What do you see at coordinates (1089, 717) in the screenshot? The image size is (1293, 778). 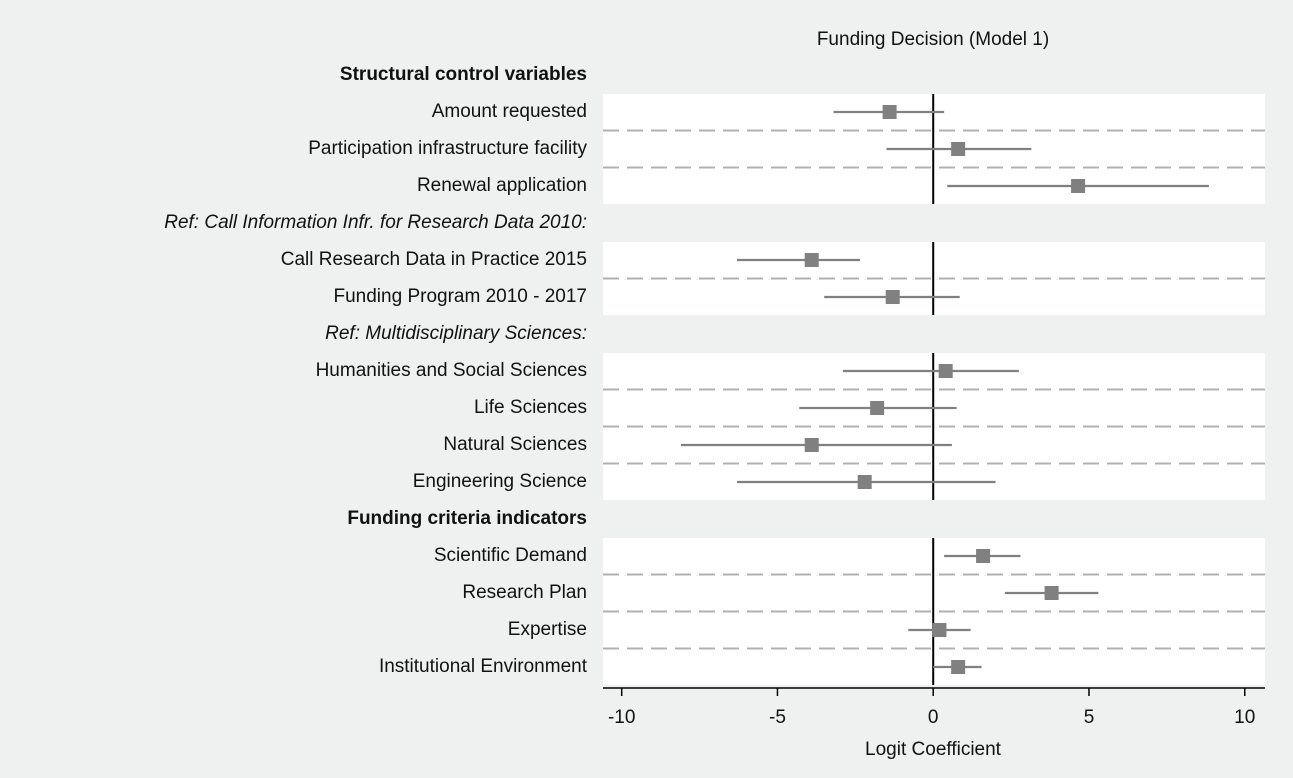 I see `x-tick-label: 5` at bounding box center [1089, 717].